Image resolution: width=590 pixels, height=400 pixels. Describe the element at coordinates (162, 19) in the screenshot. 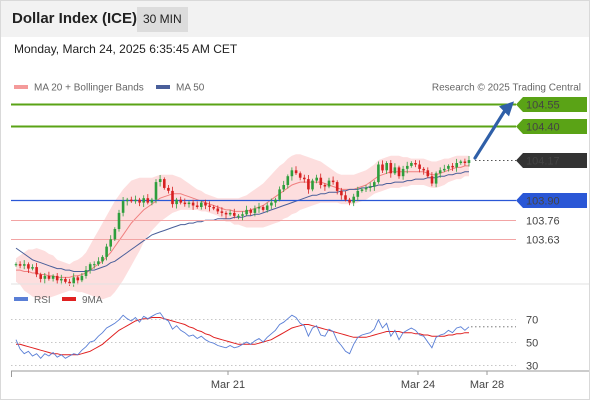

I see `timeframe-badge: 30 MIN` at that location.